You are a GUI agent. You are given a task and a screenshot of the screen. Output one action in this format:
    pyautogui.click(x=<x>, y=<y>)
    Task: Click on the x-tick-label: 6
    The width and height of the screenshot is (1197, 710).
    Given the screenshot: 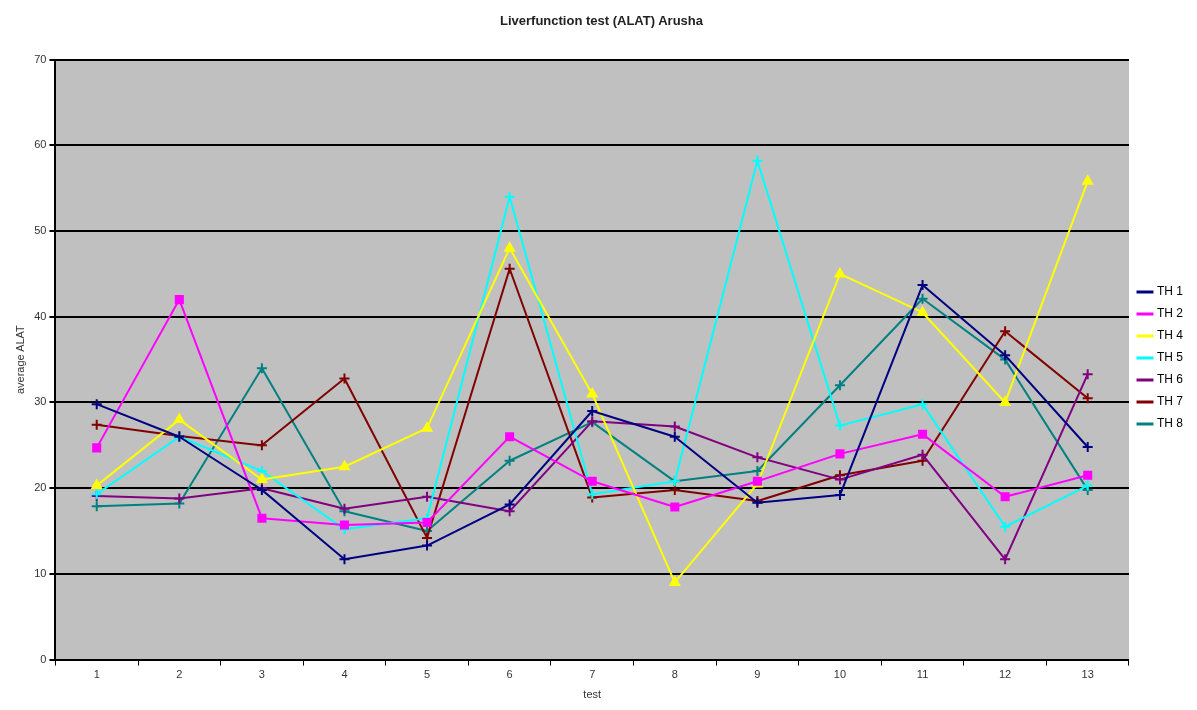 What is the action you would take?
    pyautogui.click(x=509, y=674)
    